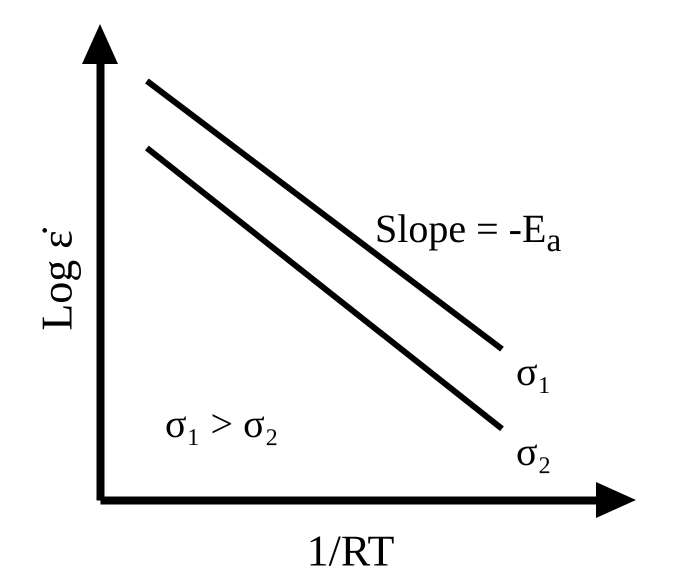 Image resolution: width=678 pixels, height=582 pixels. Describe the element at coordinates (222, 423) in the screenshot. I see `annotation: σ₁ > σ₂` at that location.